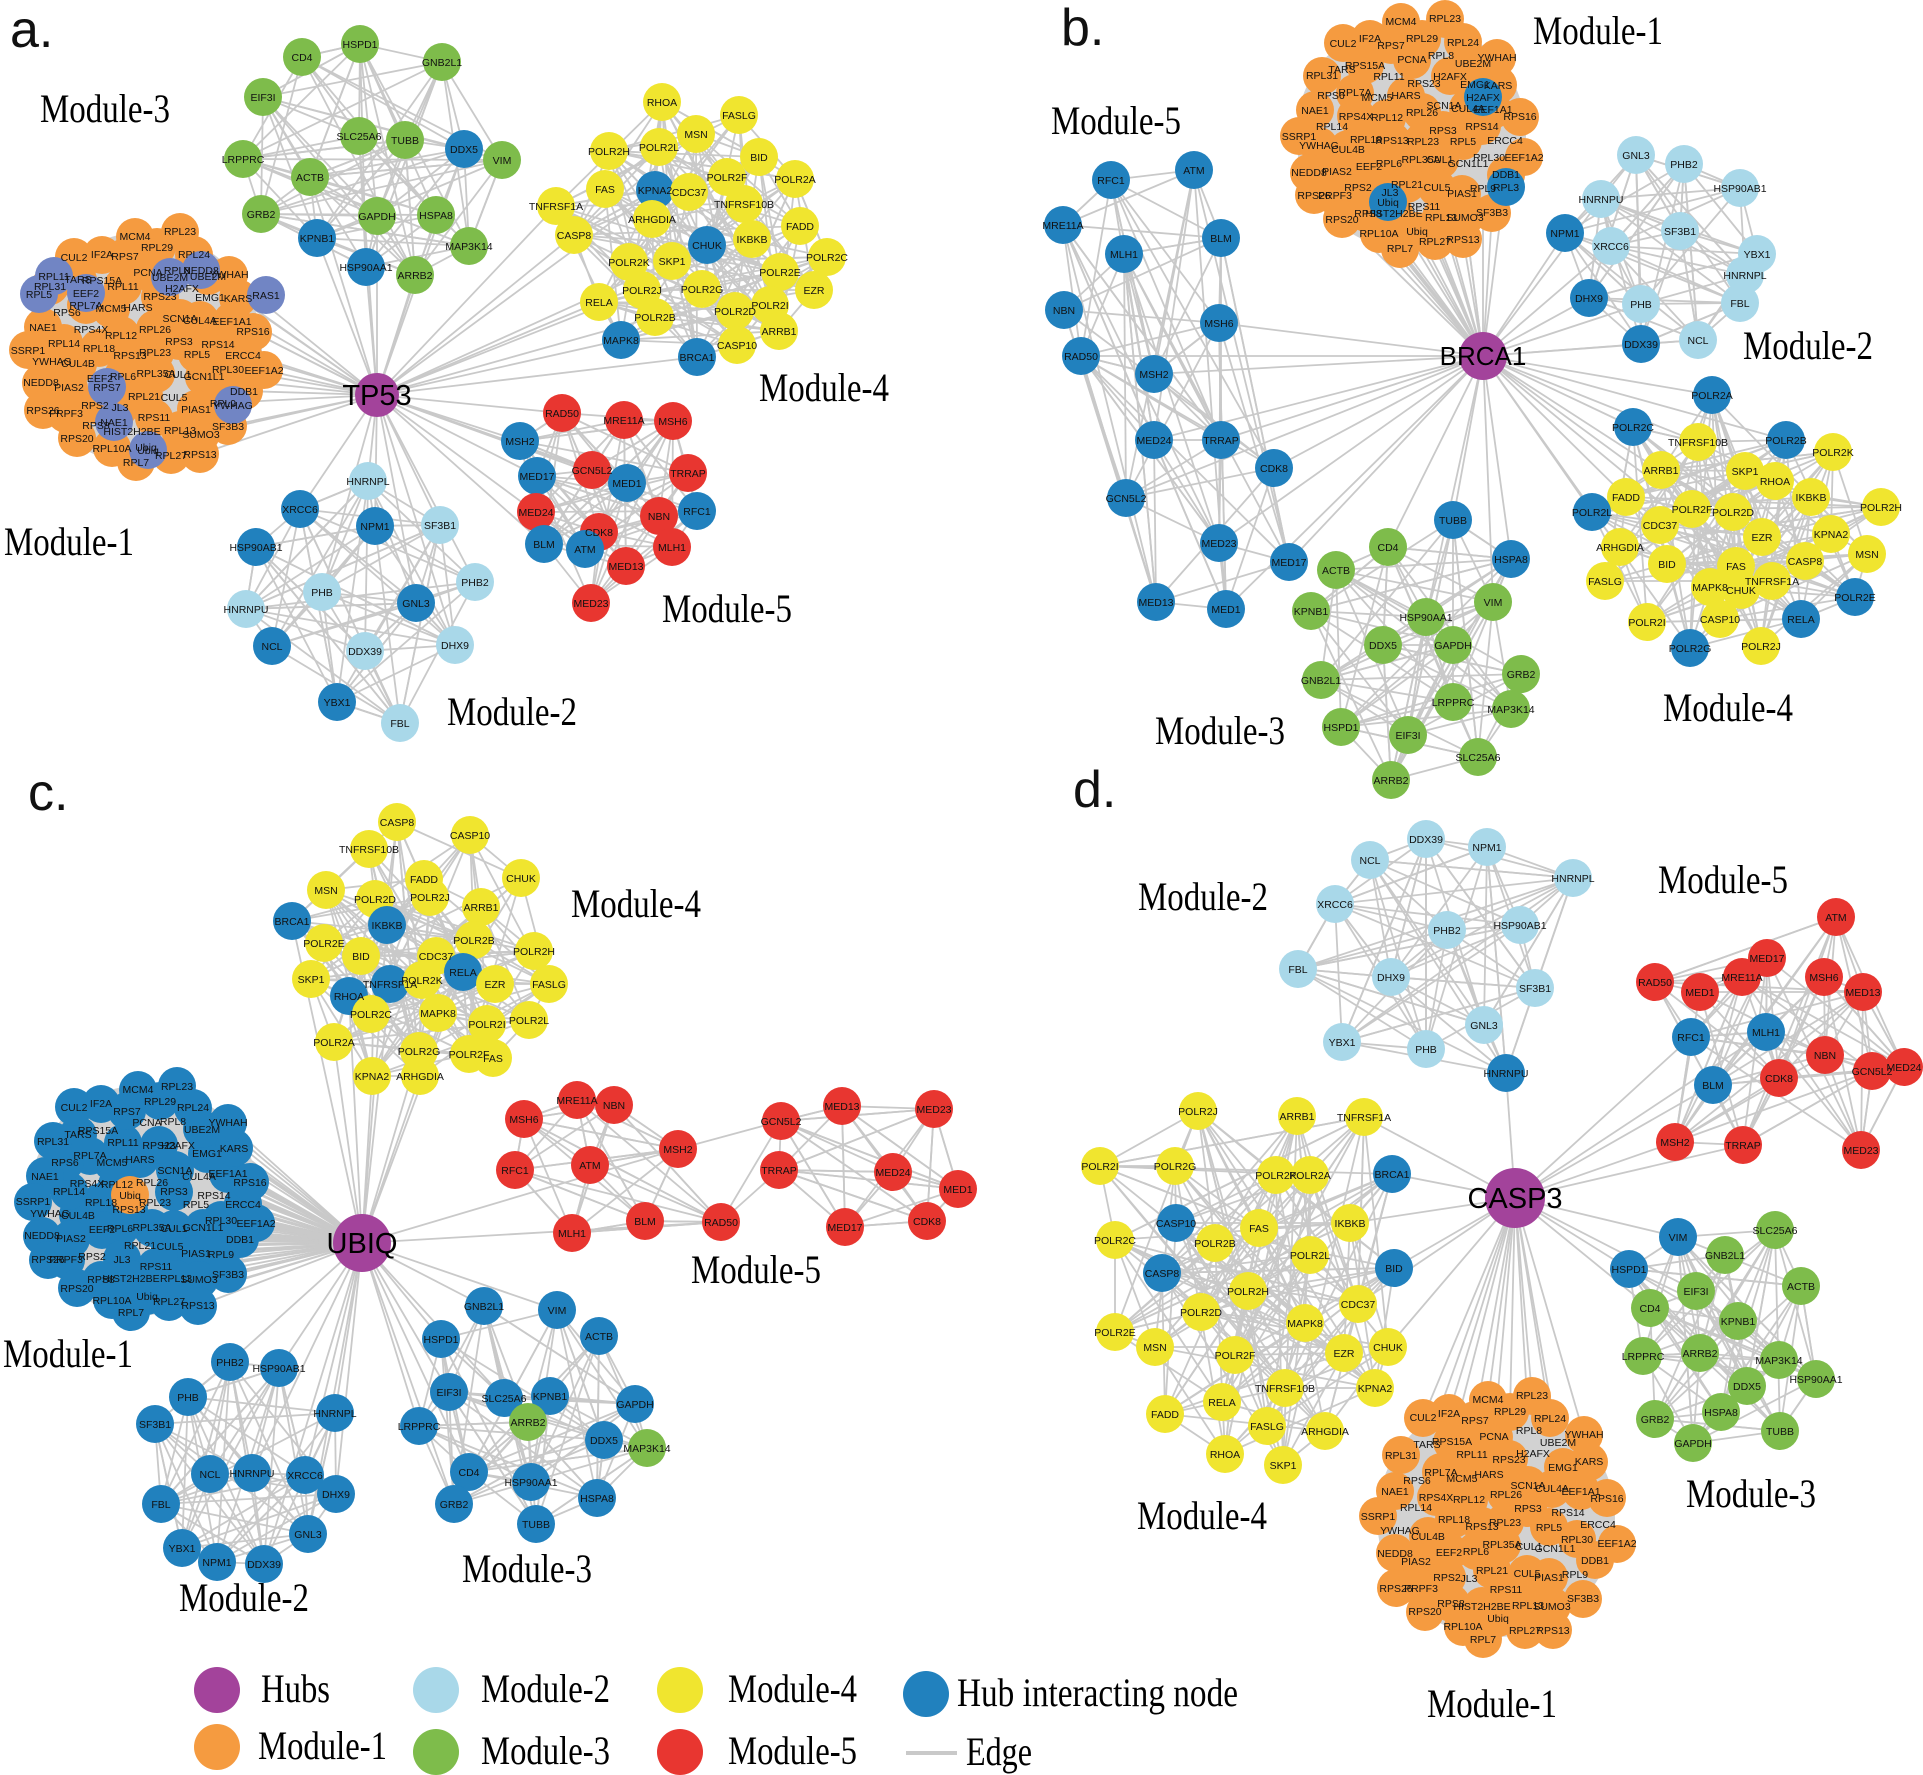 This screenshot has height=1775, width=1923. What do you see at coordinates (105, 108) in the screenshot?
I see `svg-text: Module-3` at bounding box center [105, 108].